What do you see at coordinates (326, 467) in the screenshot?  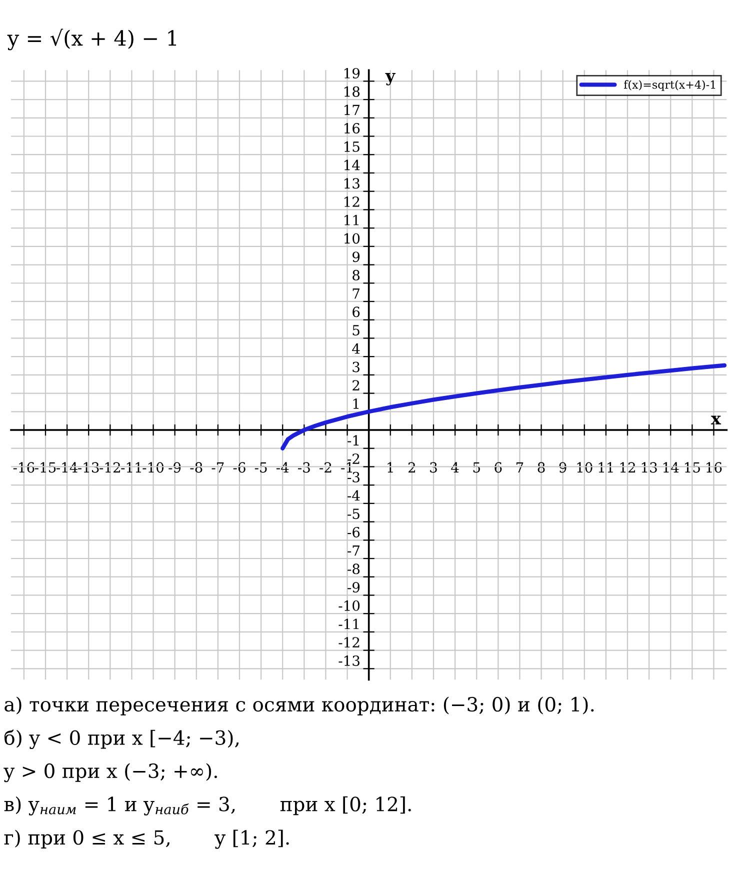 I see `x-tick-label: -2` at bounding box center [326, 467].